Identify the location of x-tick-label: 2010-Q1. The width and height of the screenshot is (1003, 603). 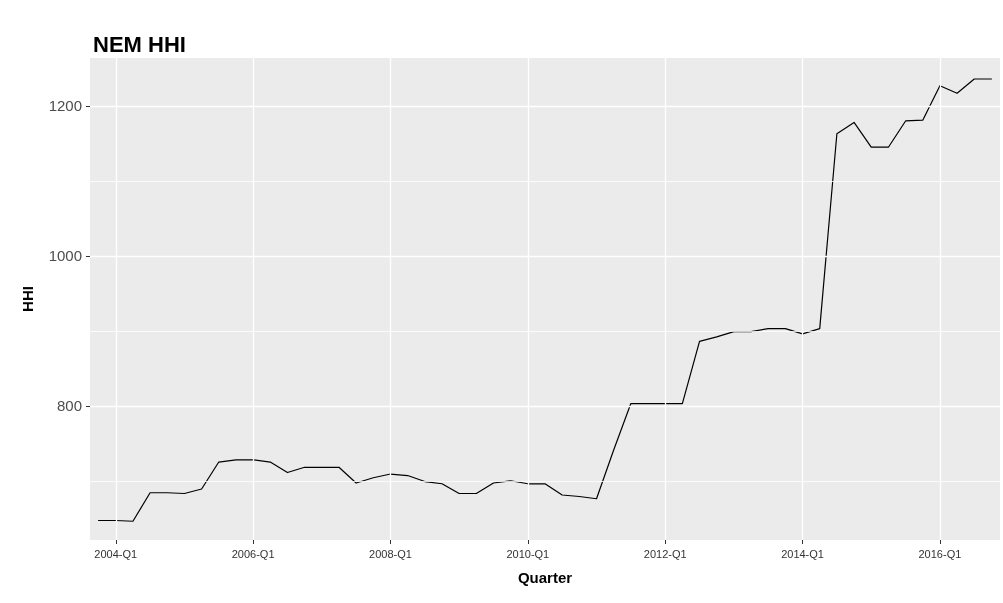
(528, 553).